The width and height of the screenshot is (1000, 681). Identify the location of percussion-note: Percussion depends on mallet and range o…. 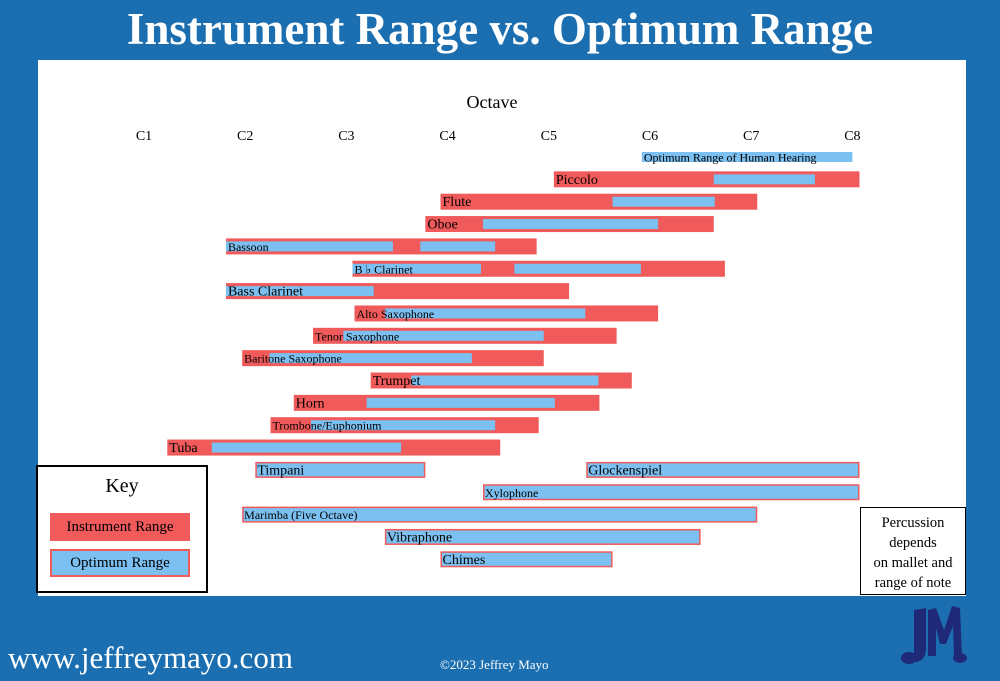
(913, 551).